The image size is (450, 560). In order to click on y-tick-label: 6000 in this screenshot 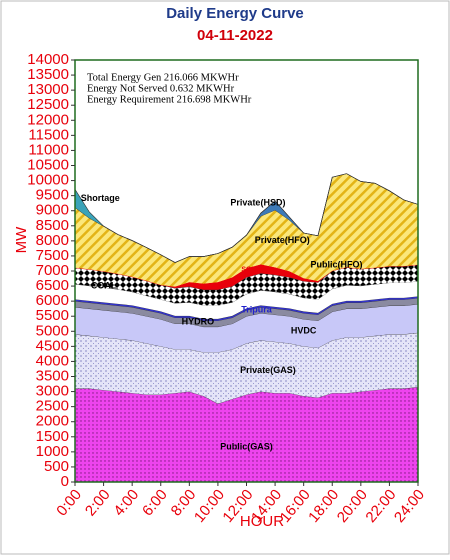, I will do `click(52, 300)`.